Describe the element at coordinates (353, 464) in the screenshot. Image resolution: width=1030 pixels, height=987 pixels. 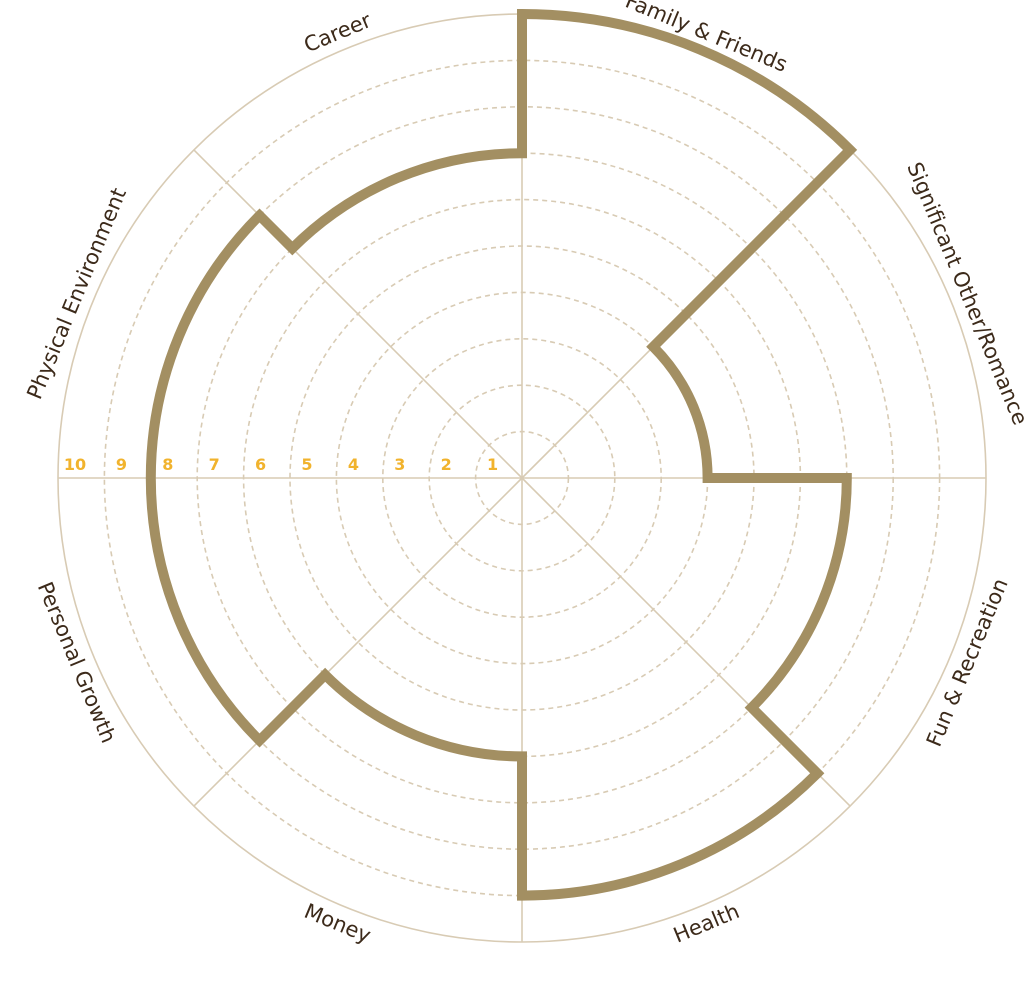
I see `tick-label-4: 4` at that location.